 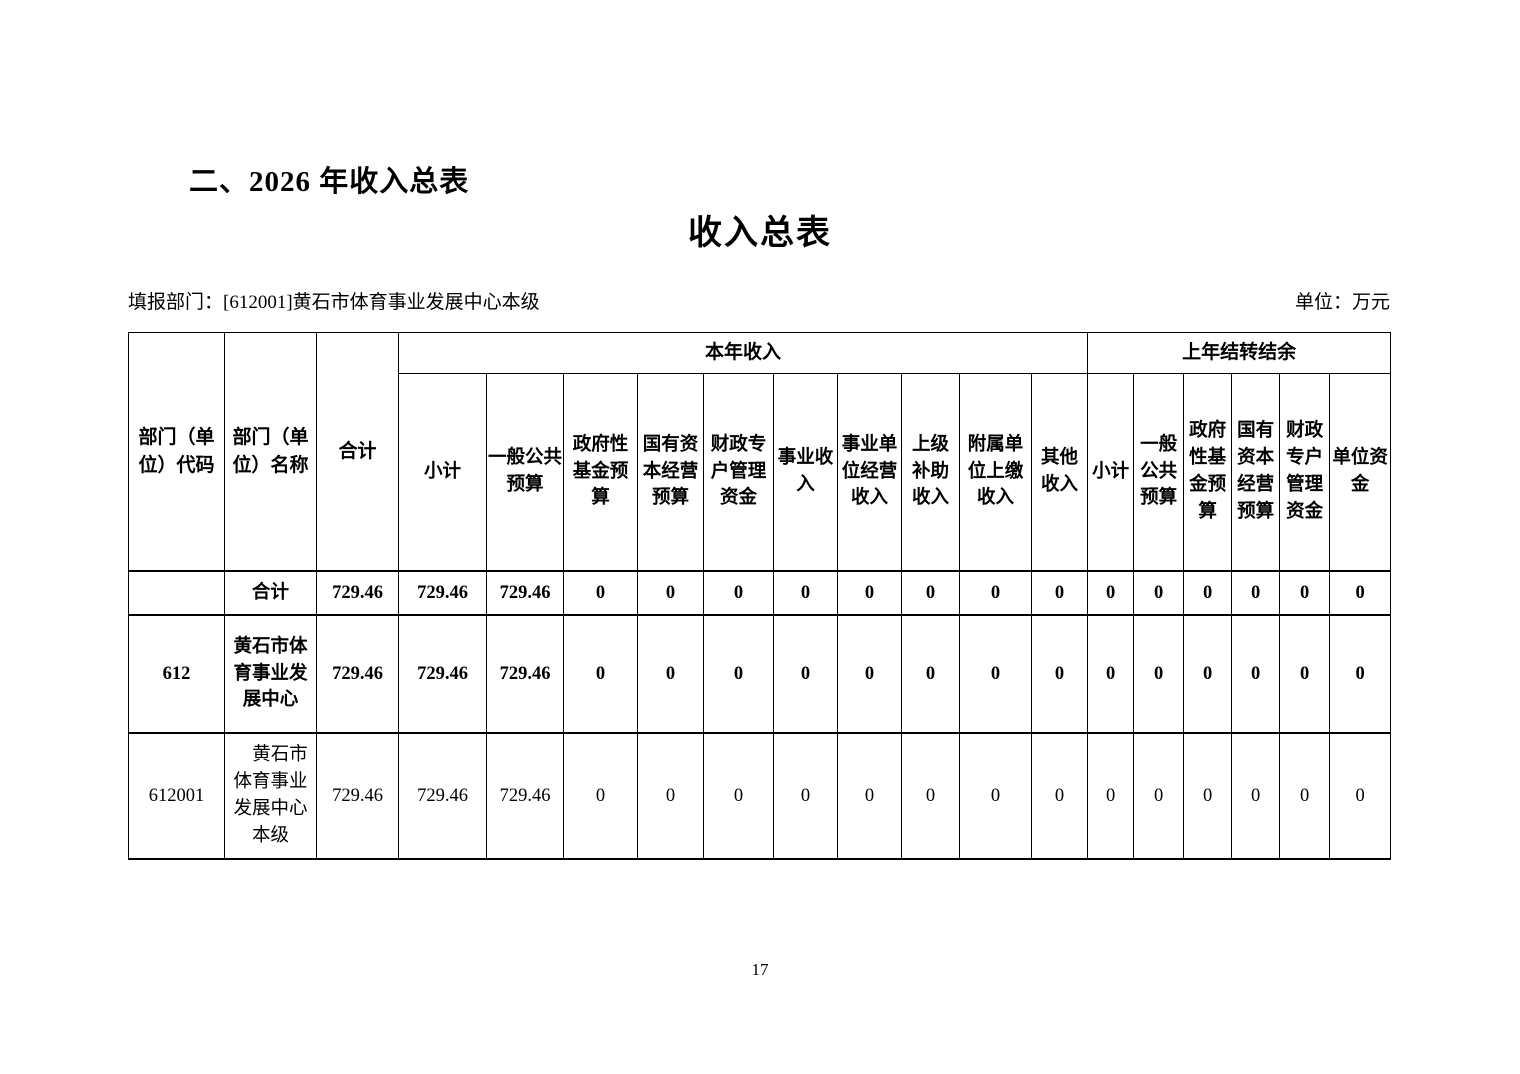 I want to click on header-dept-code: 部门（单位）代码, so click(x=176, y=452).